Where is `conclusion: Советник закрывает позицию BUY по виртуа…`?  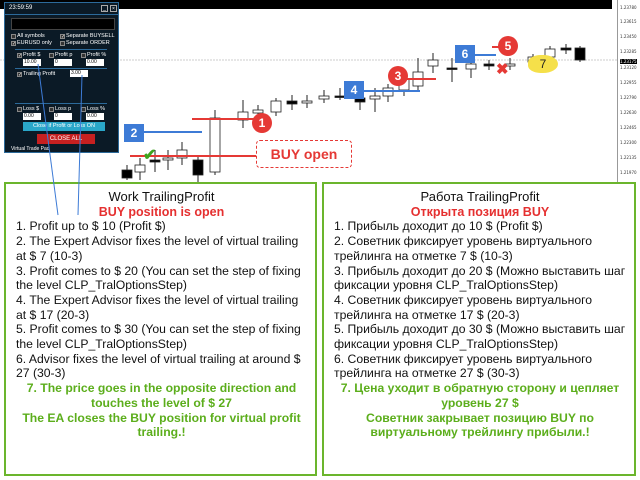 conclusion: Советник закрывает позицию BUY по виртуа… is located at coordinates (480, 425).